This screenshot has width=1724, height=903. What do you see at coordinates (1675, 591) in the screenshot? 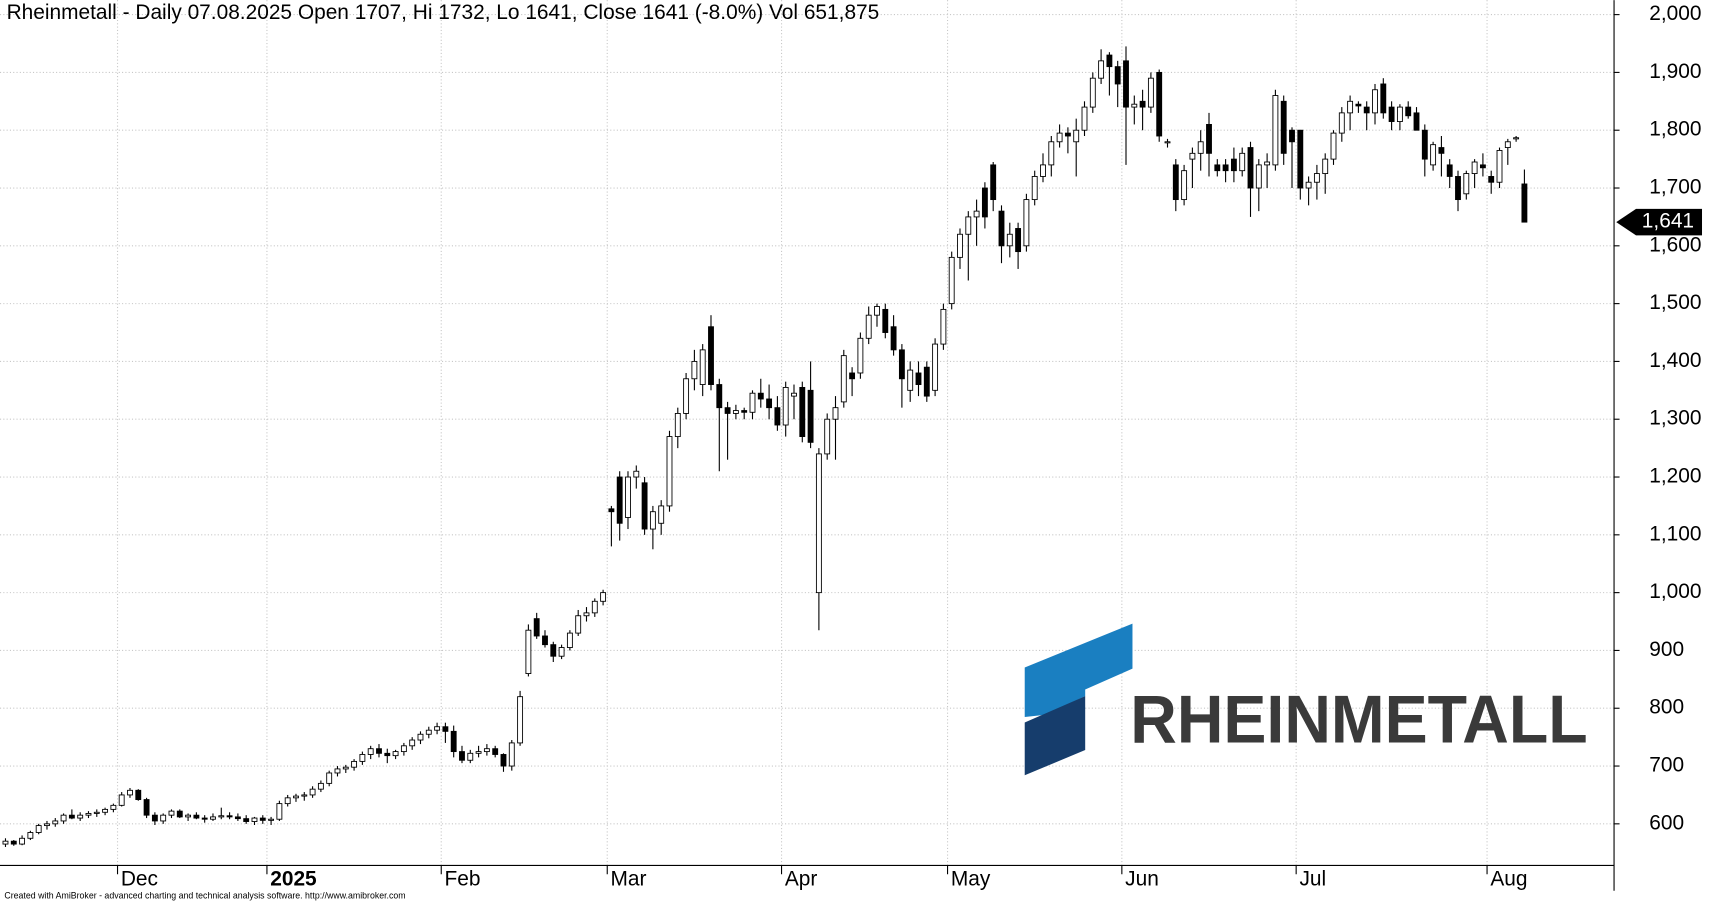
I see `y-tick-label: 1,000` at bounding box center [1675, 591].